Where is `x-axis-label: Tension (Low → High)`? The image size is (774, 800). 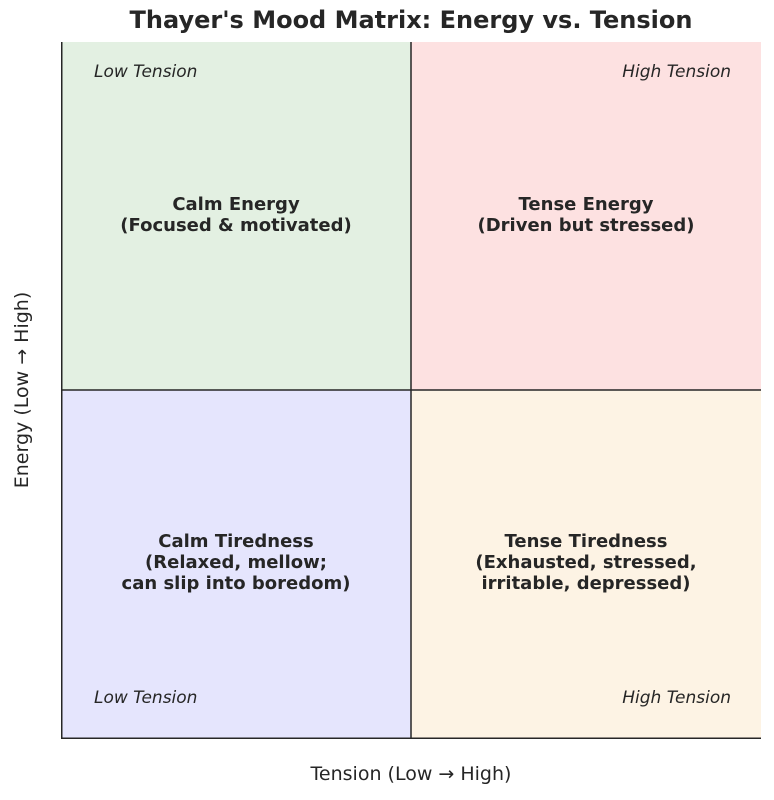 x-axis-label: Tension (Low → High) is located at coordinates (411, 774).